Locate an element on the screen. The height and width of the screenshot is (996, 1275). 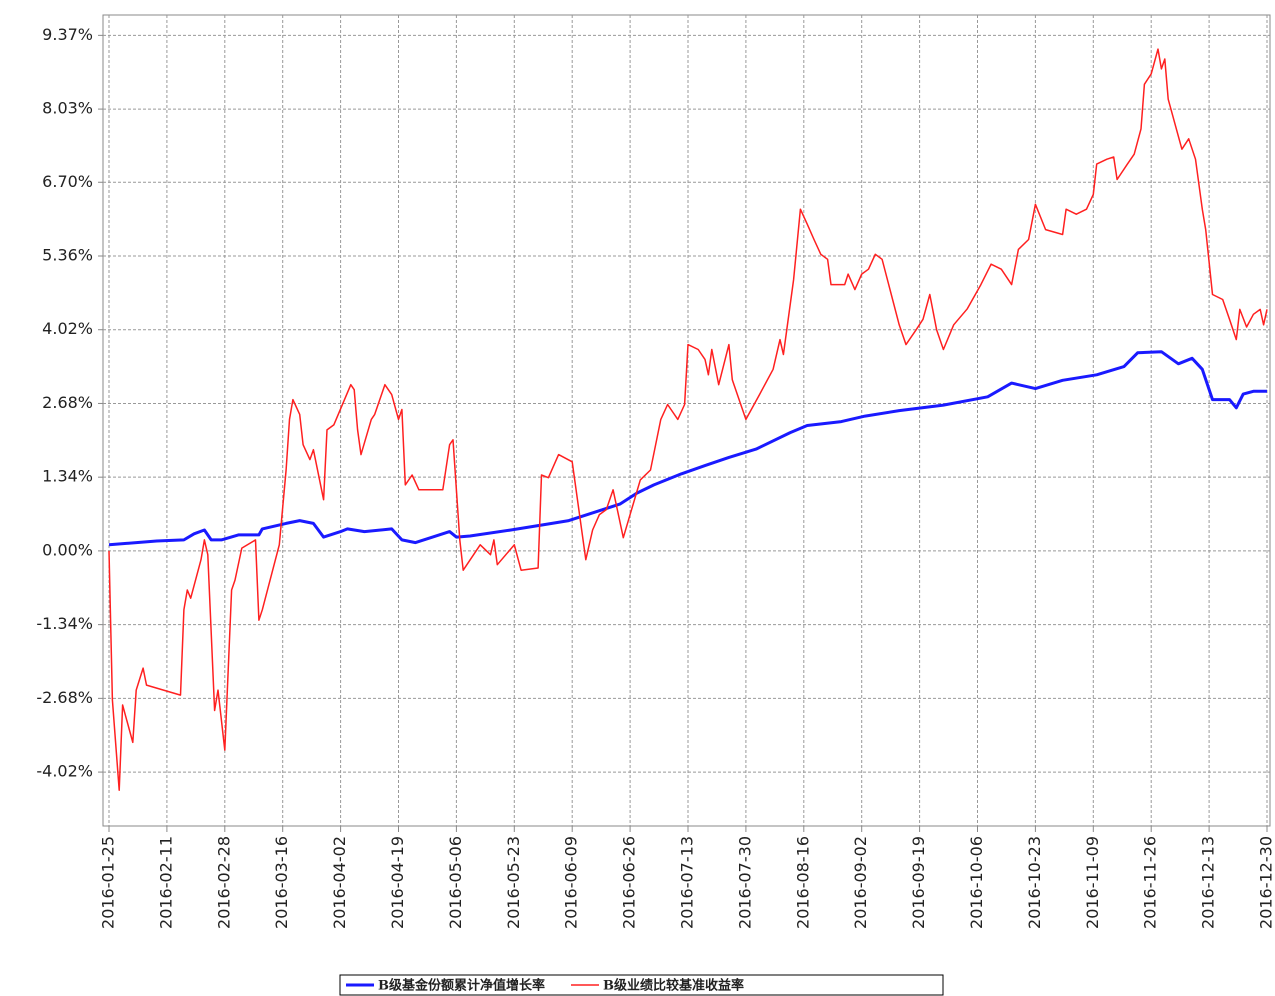
y-tick-label: -1.34% is located at coordinates (64, 623).